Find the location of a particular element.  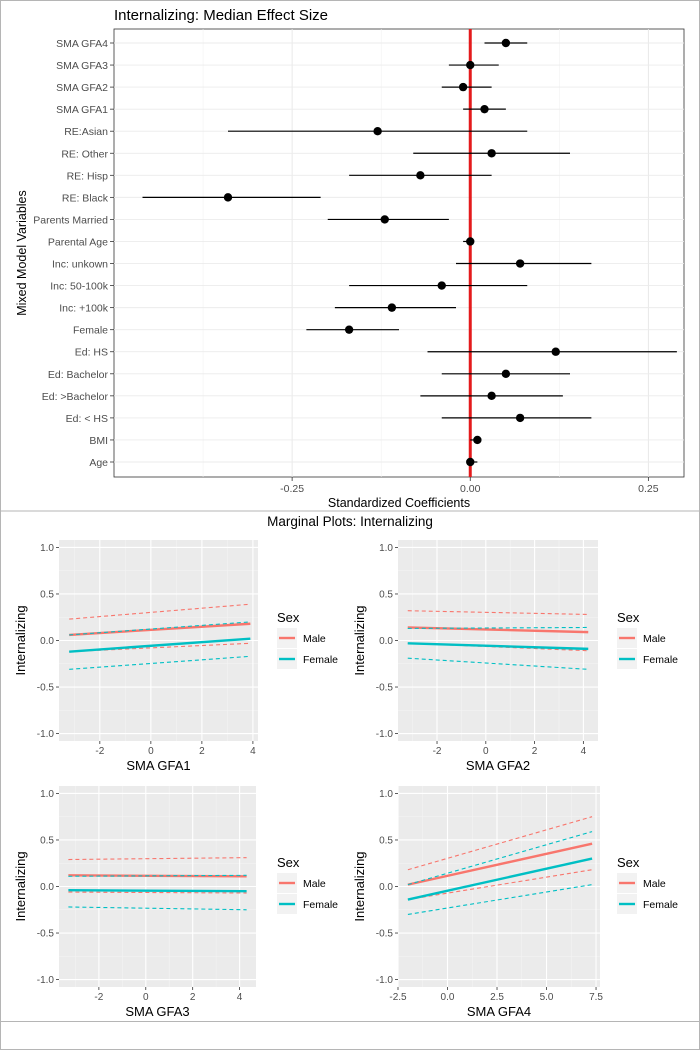

forest-row-label: SMA GFA4 is located at coordinates (82, 44).